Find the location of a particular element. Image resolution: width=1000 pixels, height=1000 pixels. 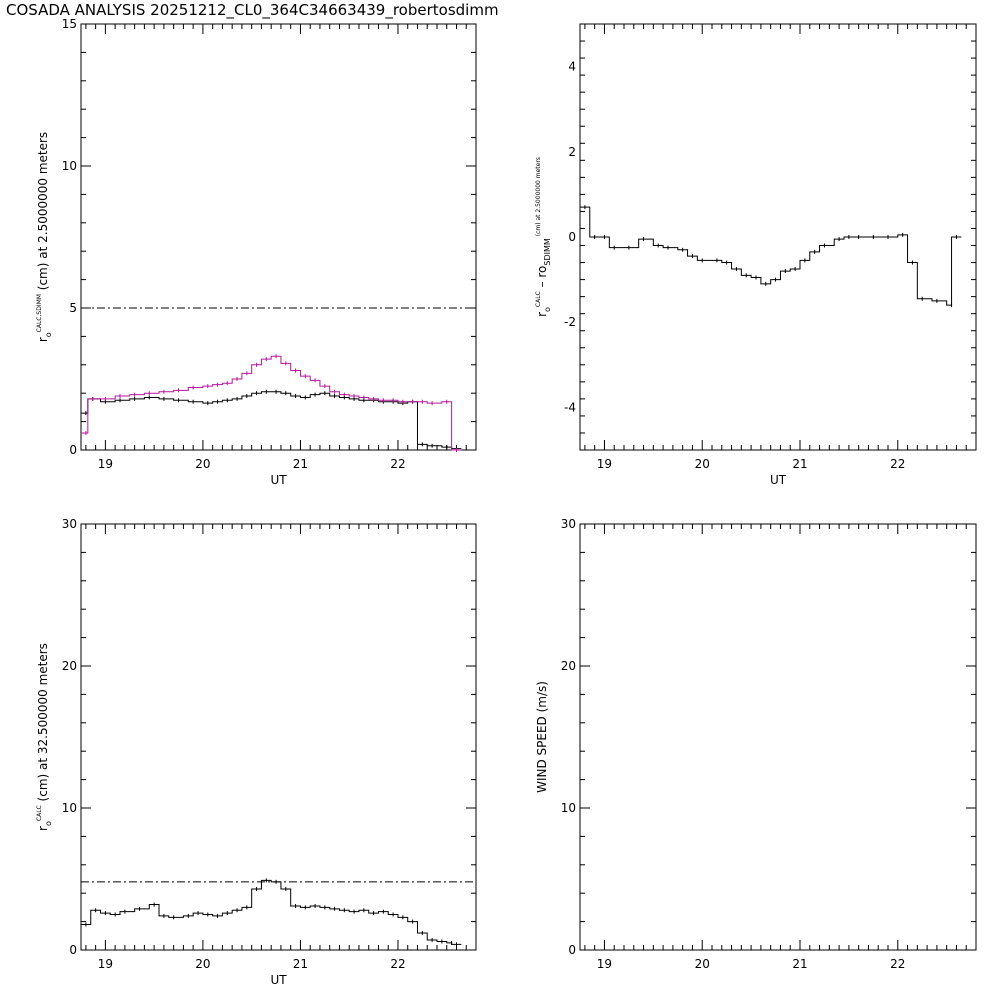

y-label-subscript: SDIMM is located at coordinates (547, 252).